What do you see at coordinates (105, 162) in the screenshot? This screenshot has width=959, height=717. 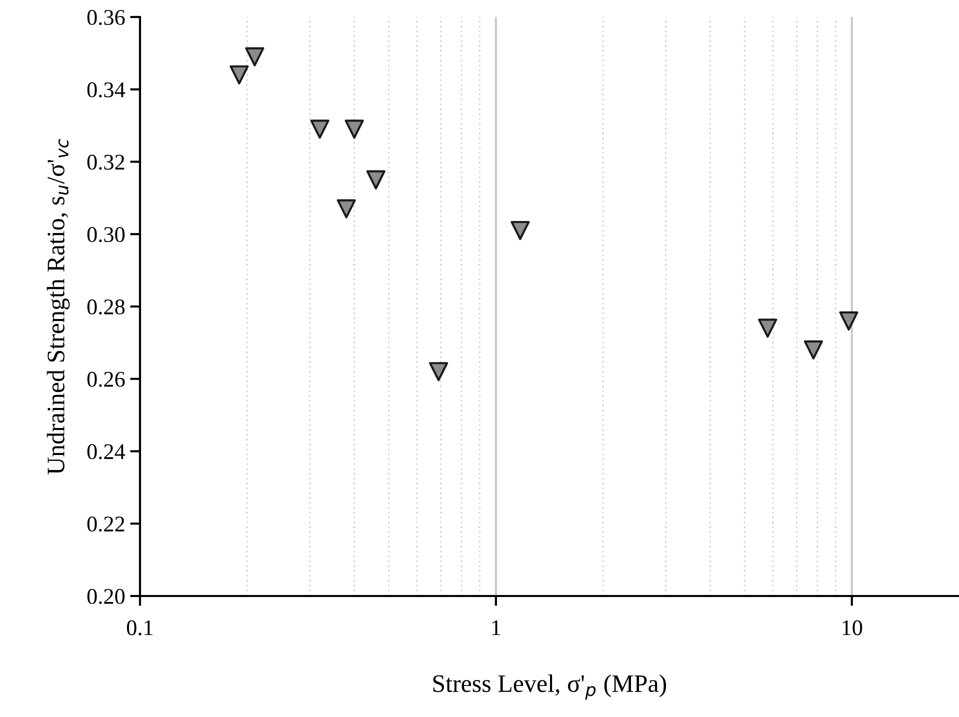 I see `y-tick-label: 0.32` at bounding box center [105, 162].